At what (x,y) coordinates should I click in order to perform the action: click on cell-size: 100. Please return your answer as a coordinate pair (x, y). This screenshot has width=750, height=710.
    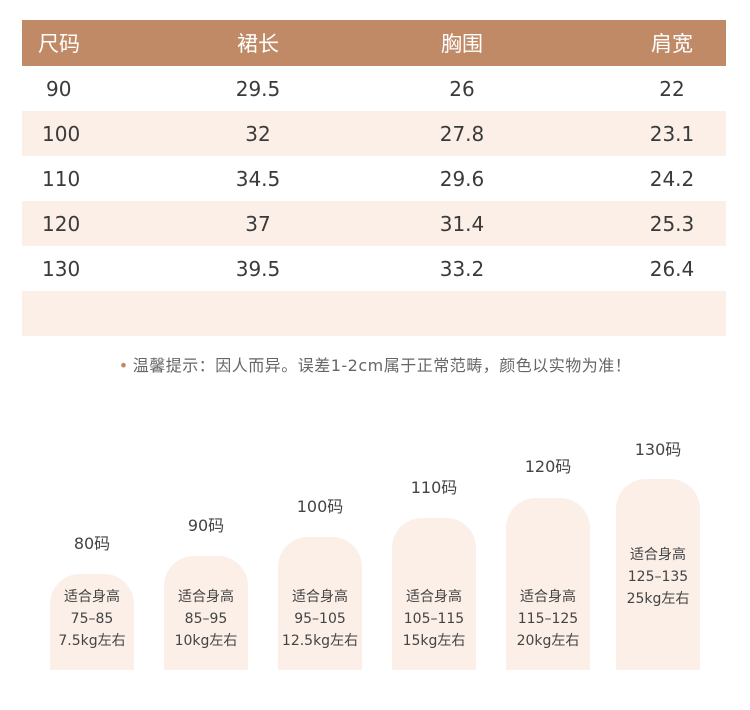
    Looking at the image, I should click on (61, 133).